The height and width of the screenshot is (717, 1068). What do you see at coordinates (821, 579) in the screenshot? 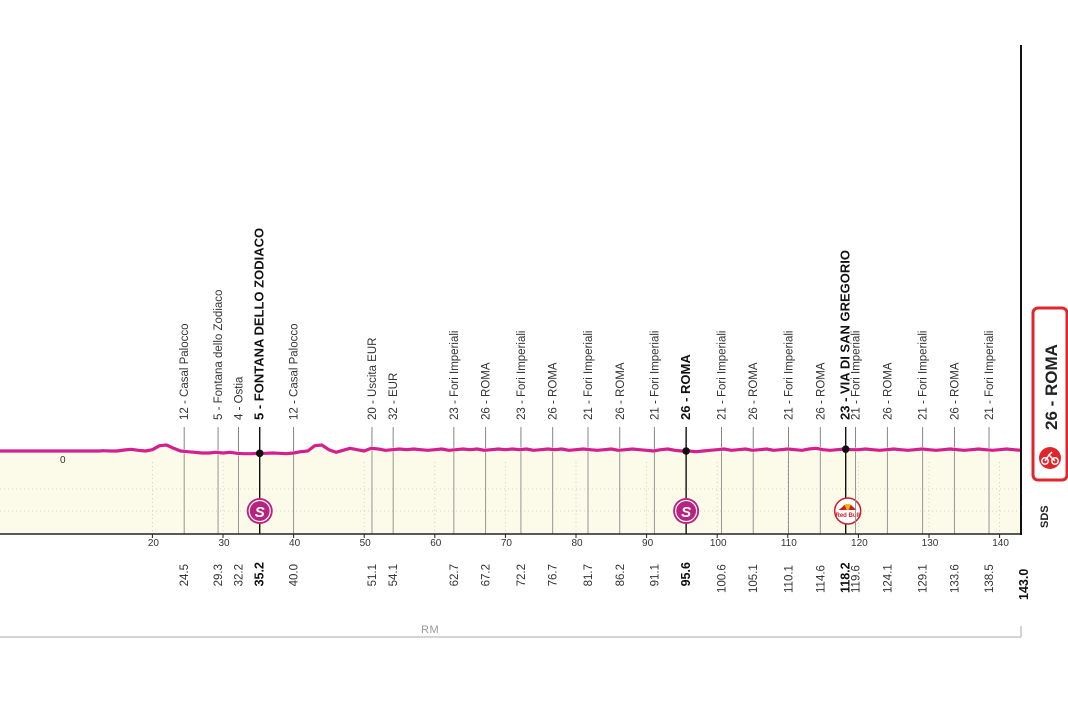
I see `waypoint-km-label: 114.6` at bounding box center [821, 579].